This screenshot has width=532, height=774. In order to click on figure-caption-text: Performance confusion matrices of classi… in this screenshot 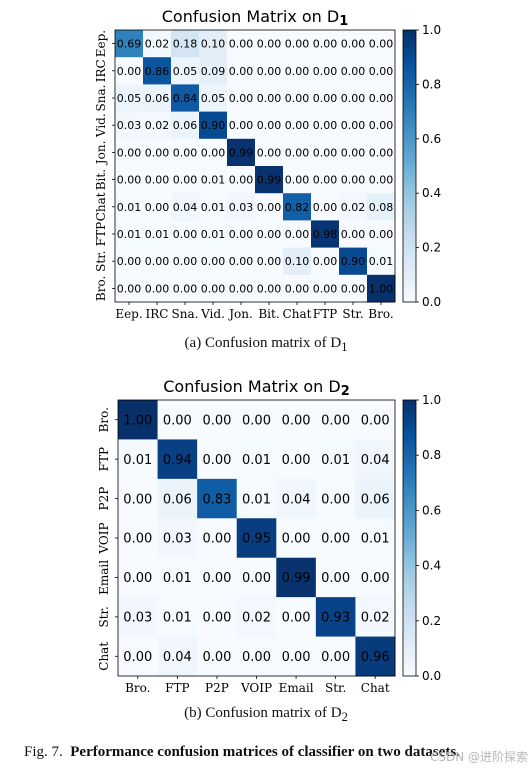, I will do `click(265, 752)`.